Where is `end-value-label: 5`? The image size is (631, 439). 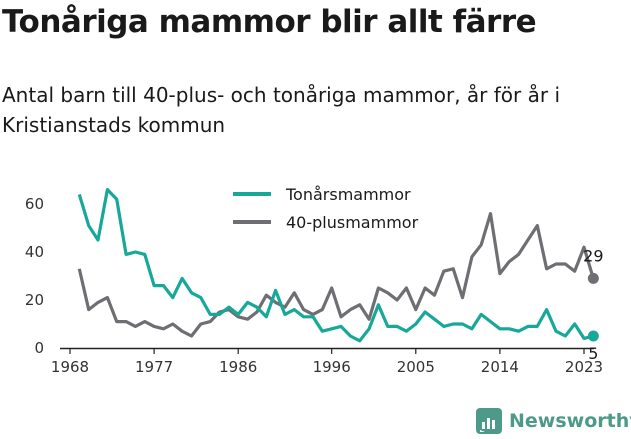
end-value-label: 5 is located at coordinates (593, 353).